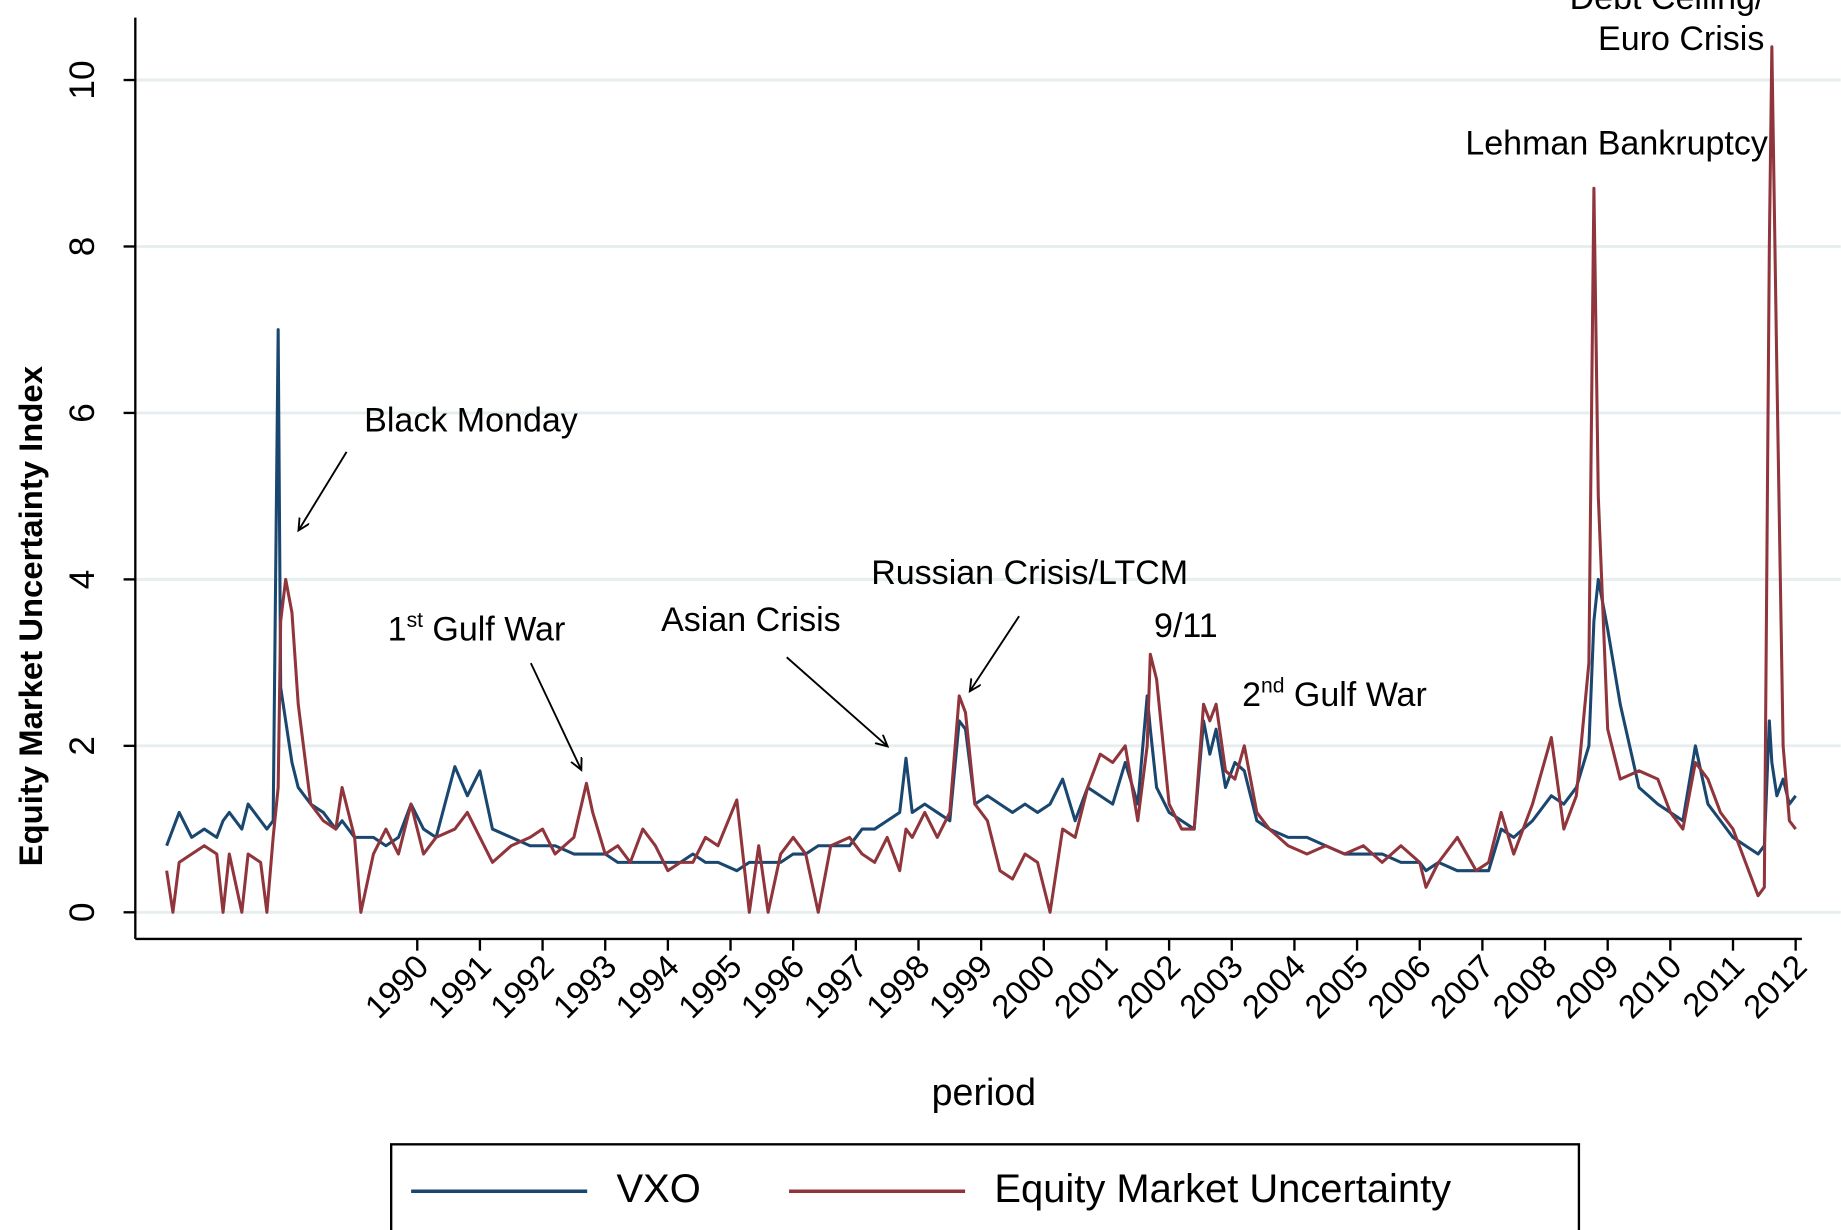 The width and height of the screenshot is (1841, 1230). I want to click on x-tick-label: 2011, so click(1713, 985).